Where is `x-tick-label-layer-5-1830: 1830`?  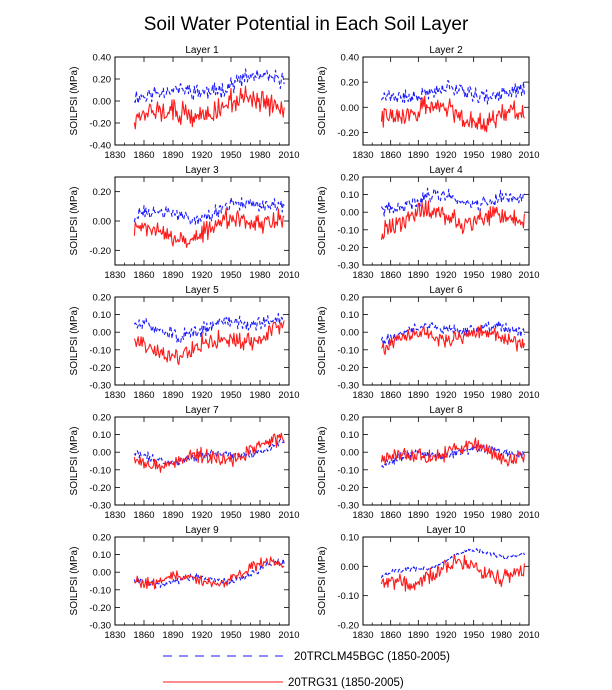 x-tick-label-layer-5-1830: 1830 is located at coordinates (114, 395).